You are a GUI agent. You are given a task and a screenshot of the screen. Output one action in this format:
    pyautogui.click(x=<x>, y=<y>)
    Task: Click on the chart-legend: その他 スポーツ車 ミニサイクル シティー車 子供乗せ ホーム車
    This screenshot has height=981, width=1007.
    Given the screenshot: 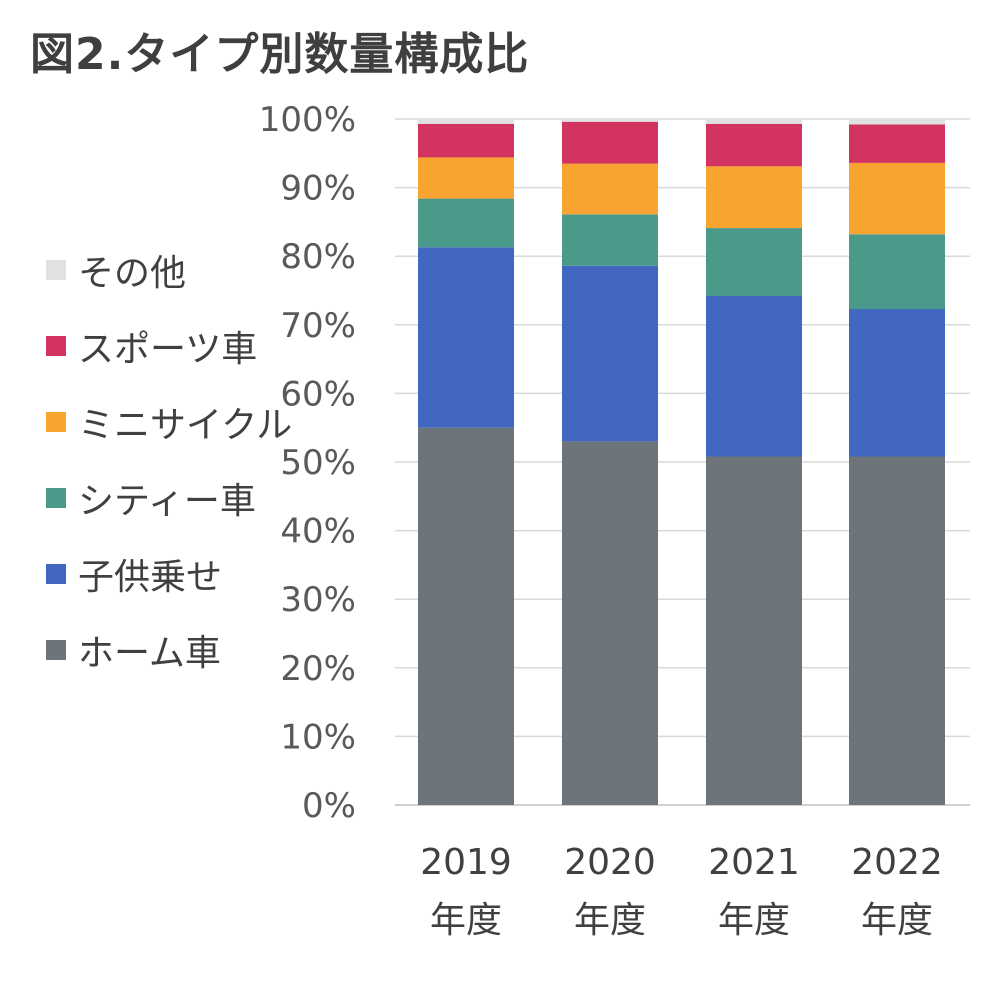 What is the action you would take?
    pyautogui.click(x=169, y=460)
    